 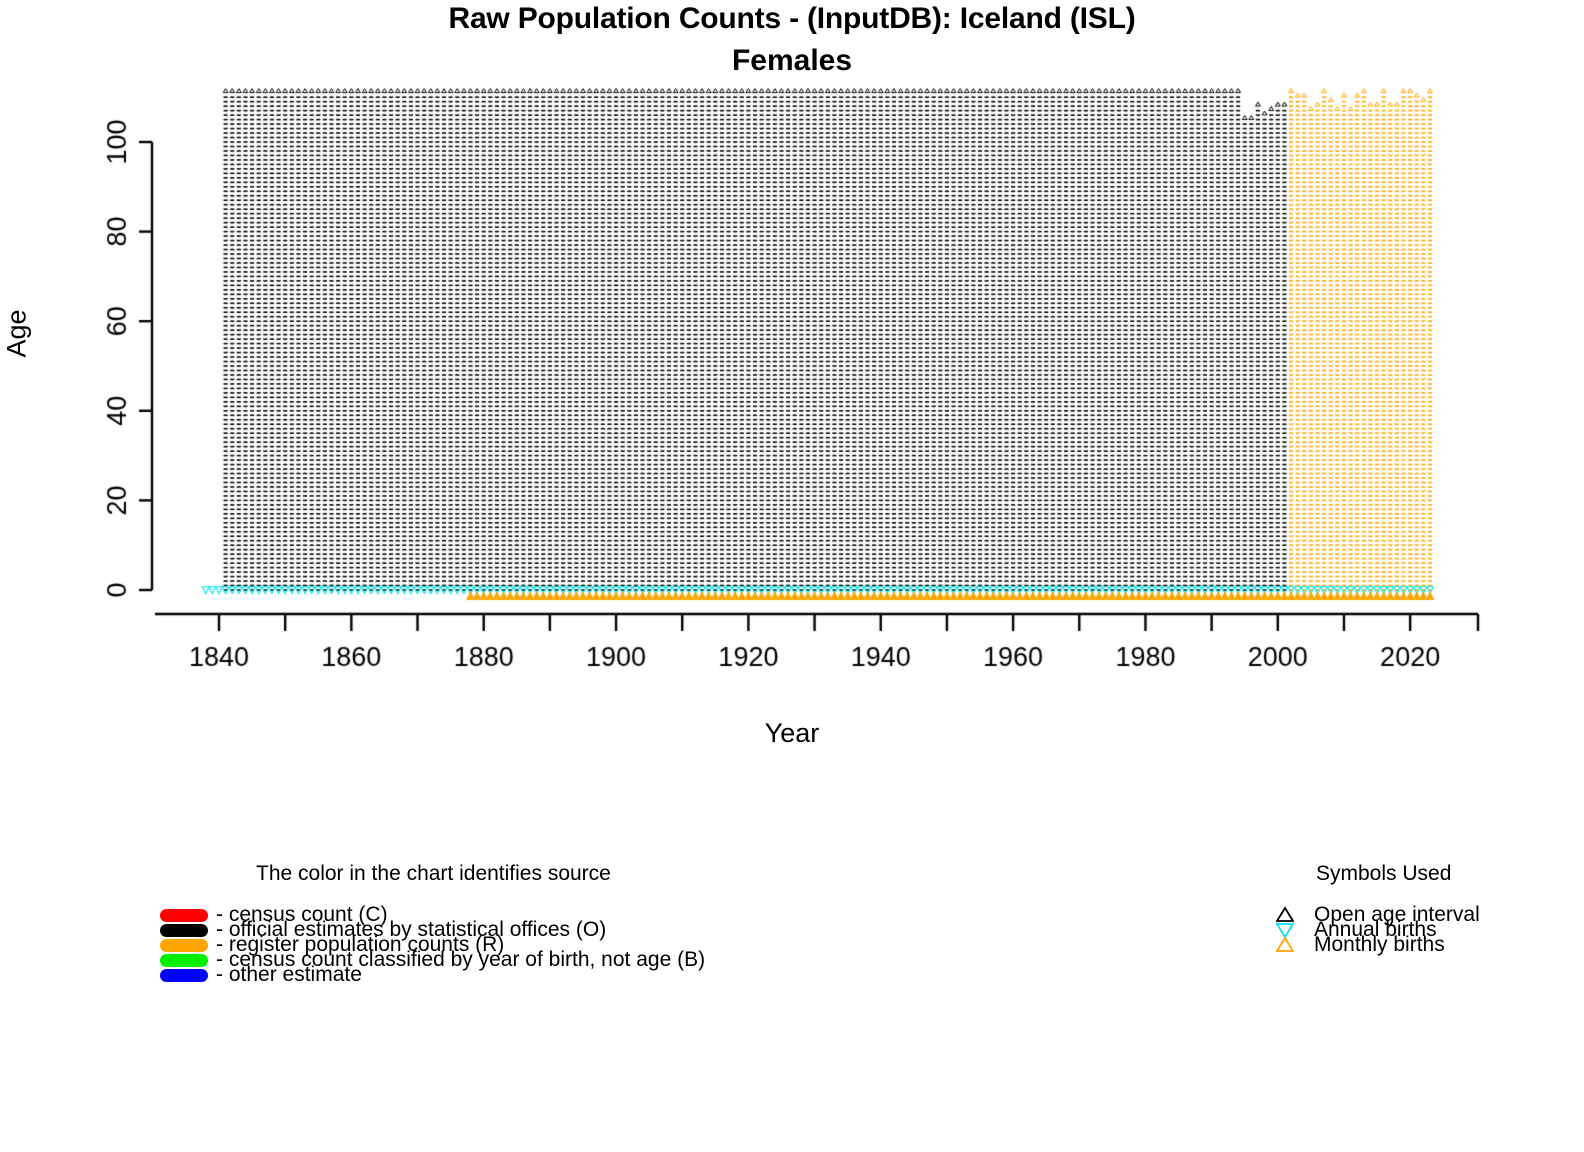 I want to click on symbol-legend-label: Open age interval, so click(x=1397, y=914).